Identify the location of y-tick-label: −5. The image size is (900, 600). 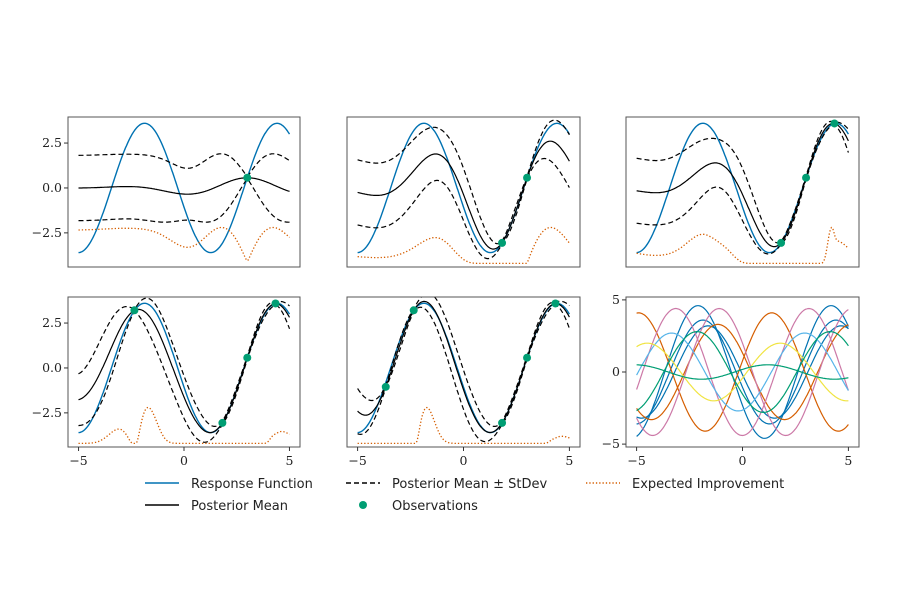
(611, 443).